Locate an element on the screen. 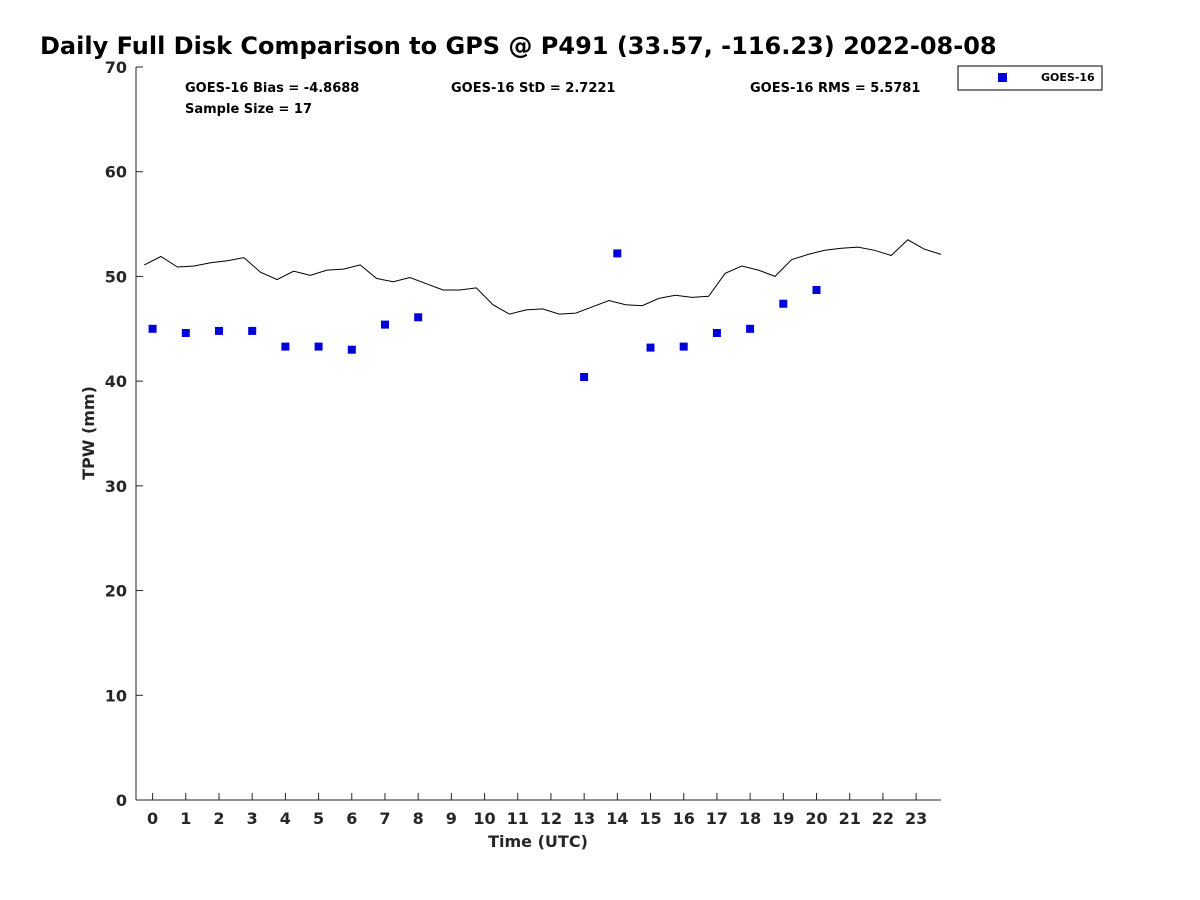 The height and width of the screenshot is (900, 1200). x-tick-label: 9 is located at coordinates (451, 818).